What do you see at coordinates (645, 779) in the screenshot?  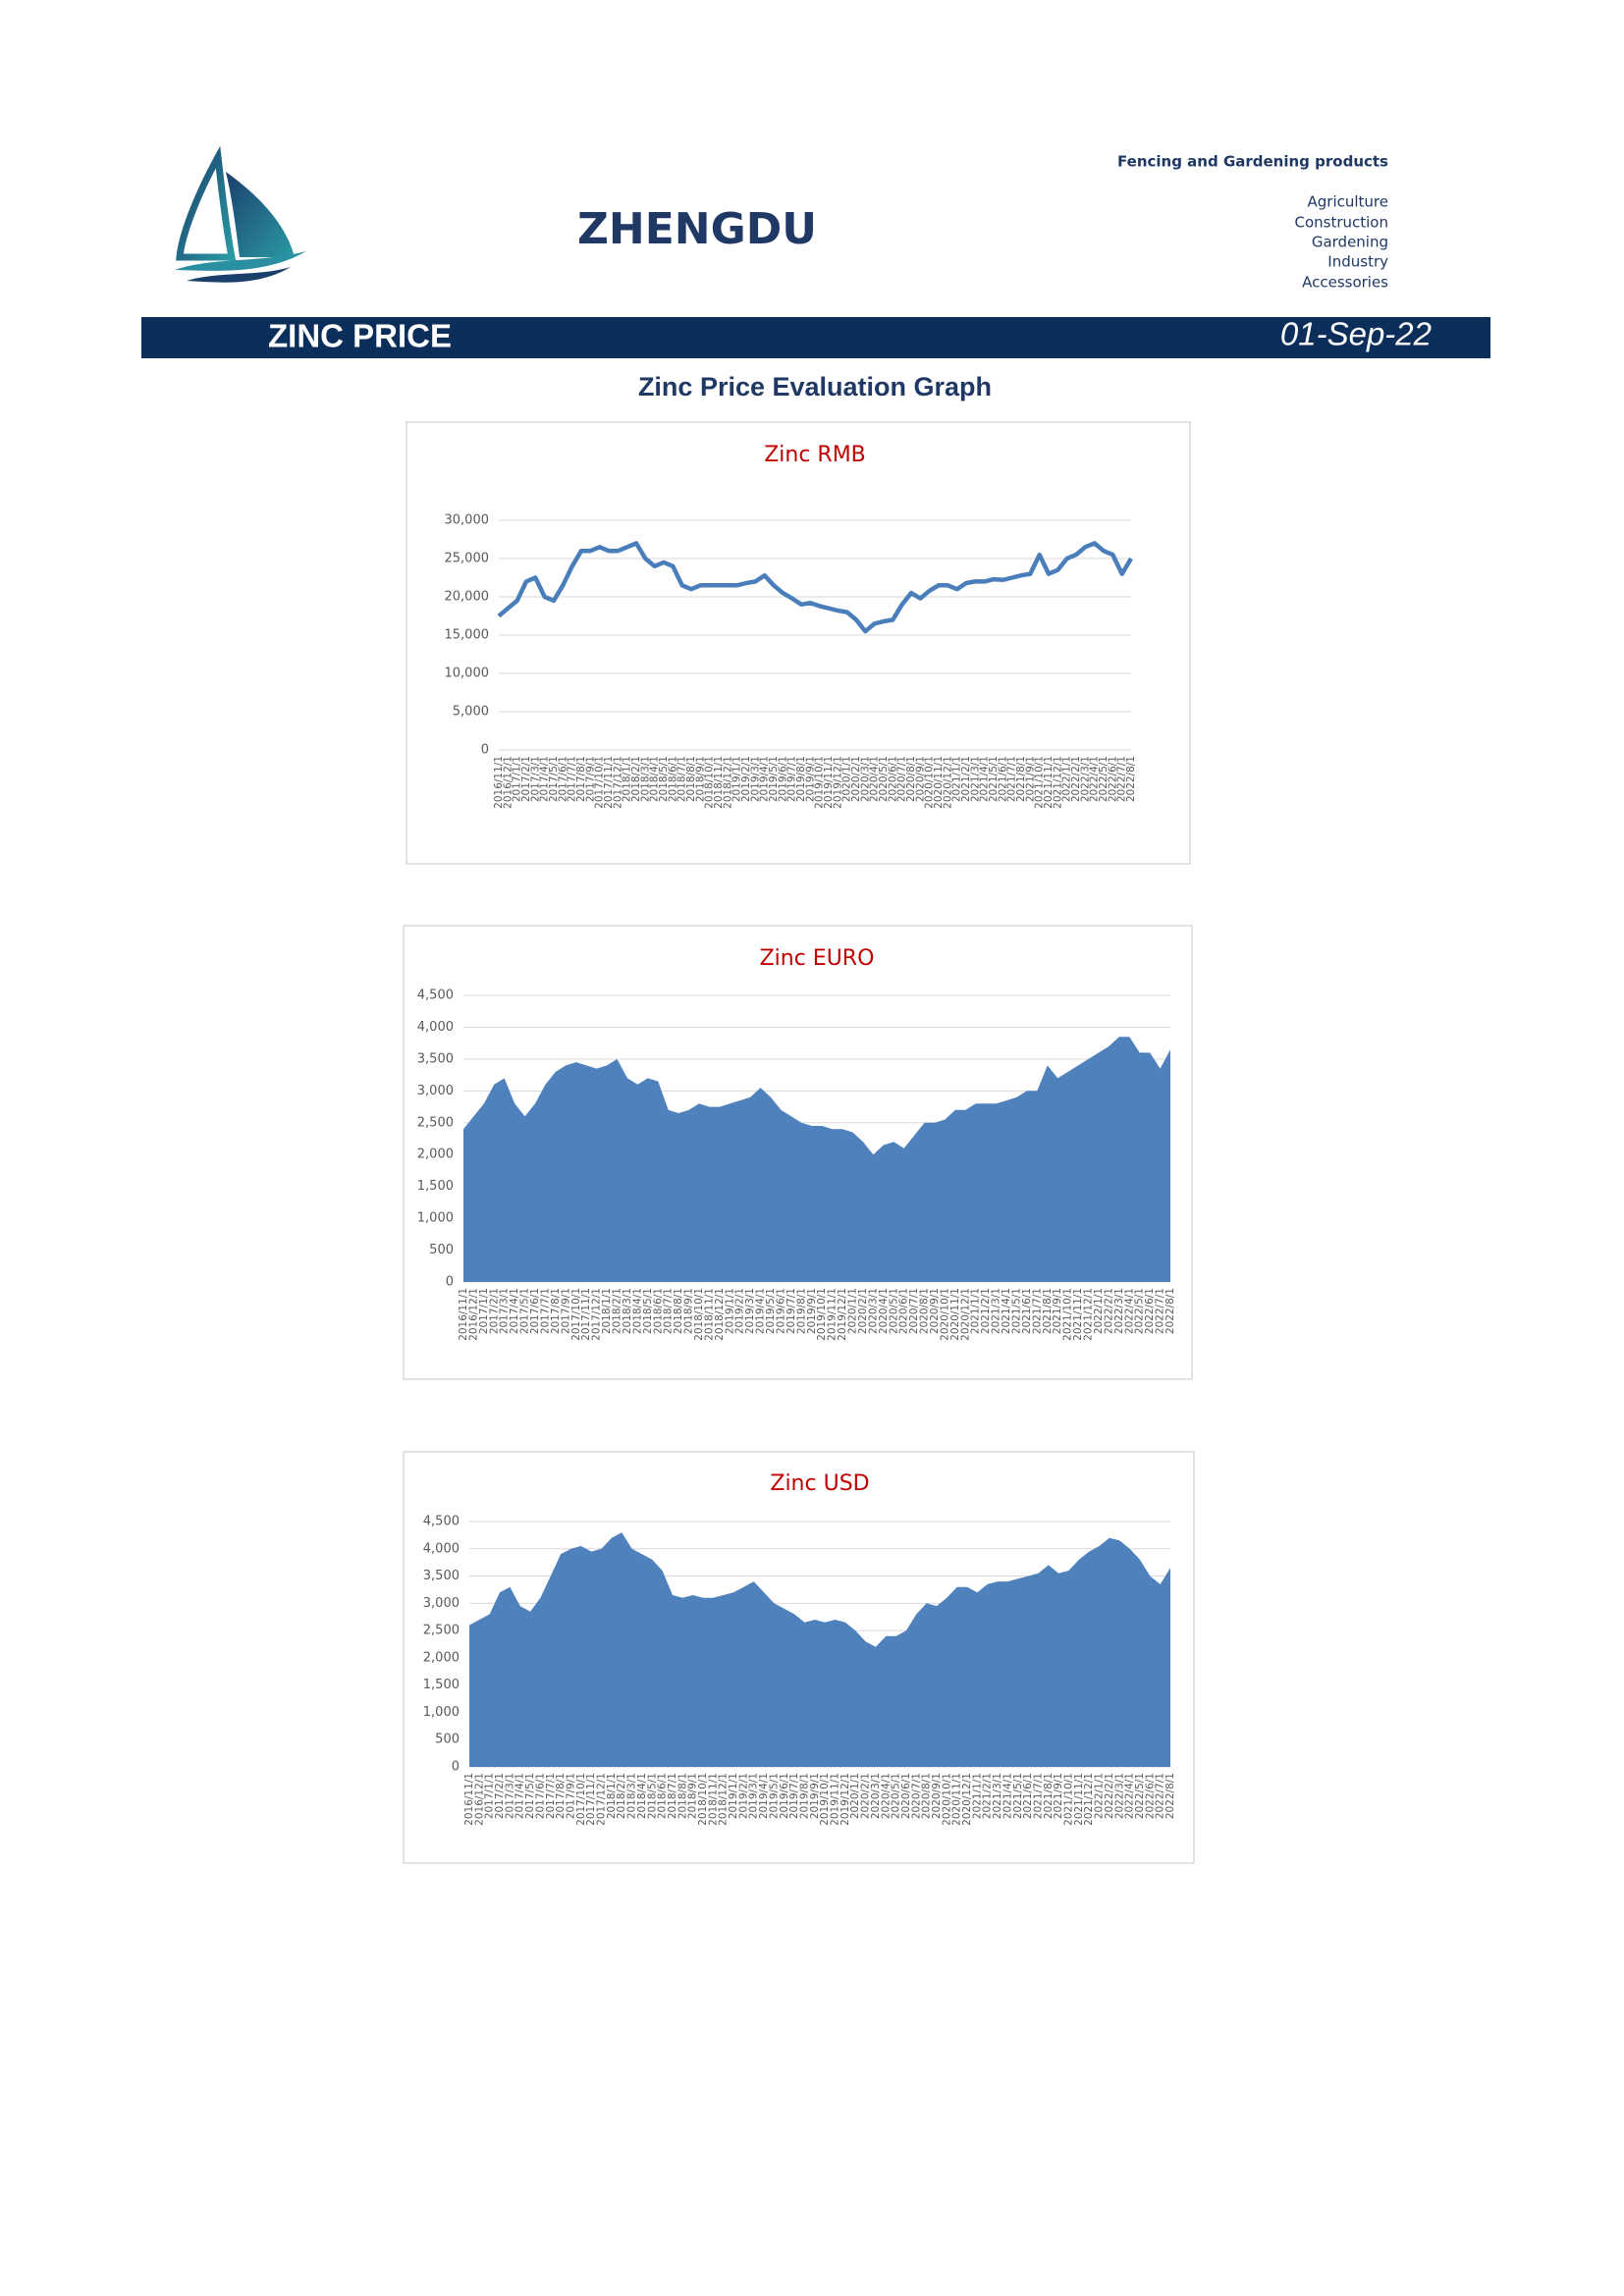 I see `x-tick-label: 2018/3/1` at bounding box center [645, 779].